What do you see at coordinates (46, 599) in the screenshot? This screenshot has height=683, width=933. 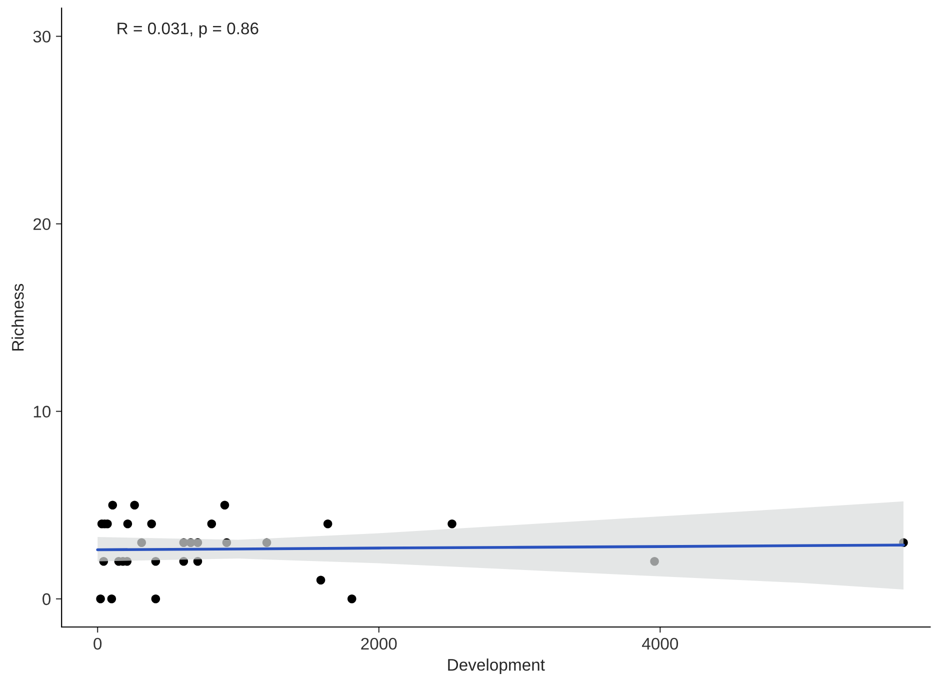 I see `y-tick-label: 0` at bounding box center [46, 599].